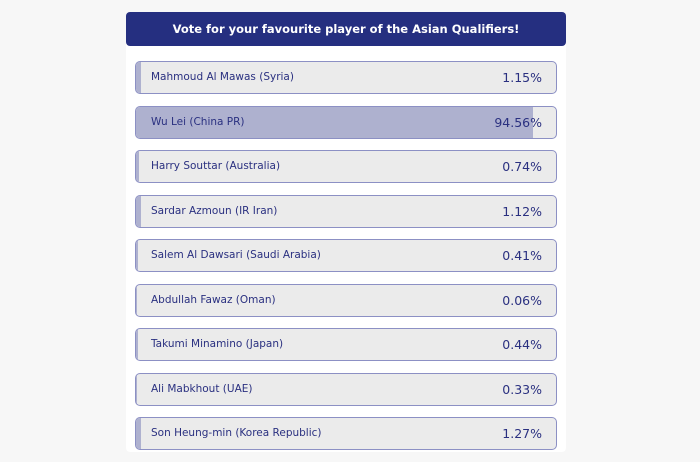  I want to click on poll-option: Son Heung-min (Korea Republic) 1.27%, so click(346, 433).